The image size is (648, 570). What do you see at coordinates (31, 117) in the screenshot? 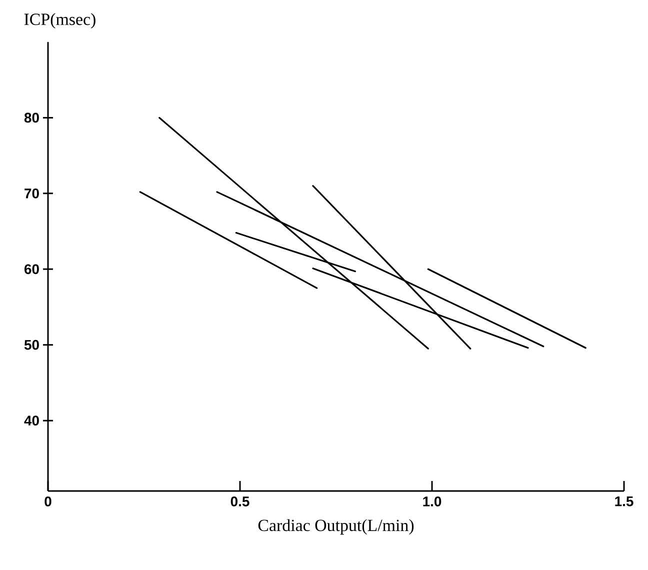
I see `y-tick-label: 80` at bounding box center [31, 117].